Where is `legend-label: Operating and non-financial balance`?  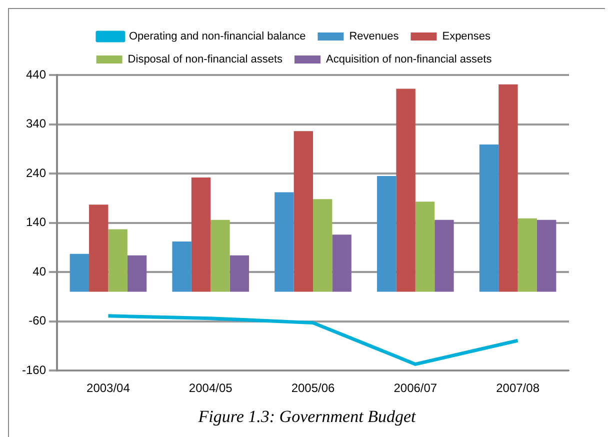
legend-label: Operating and non-financial balance is located at coordinates (217, 36).